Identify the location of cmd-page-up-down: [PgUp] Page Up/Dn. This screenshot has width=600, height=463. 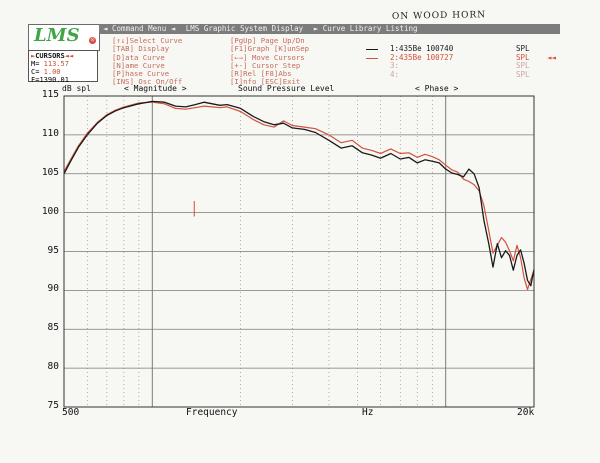
(267, 40).